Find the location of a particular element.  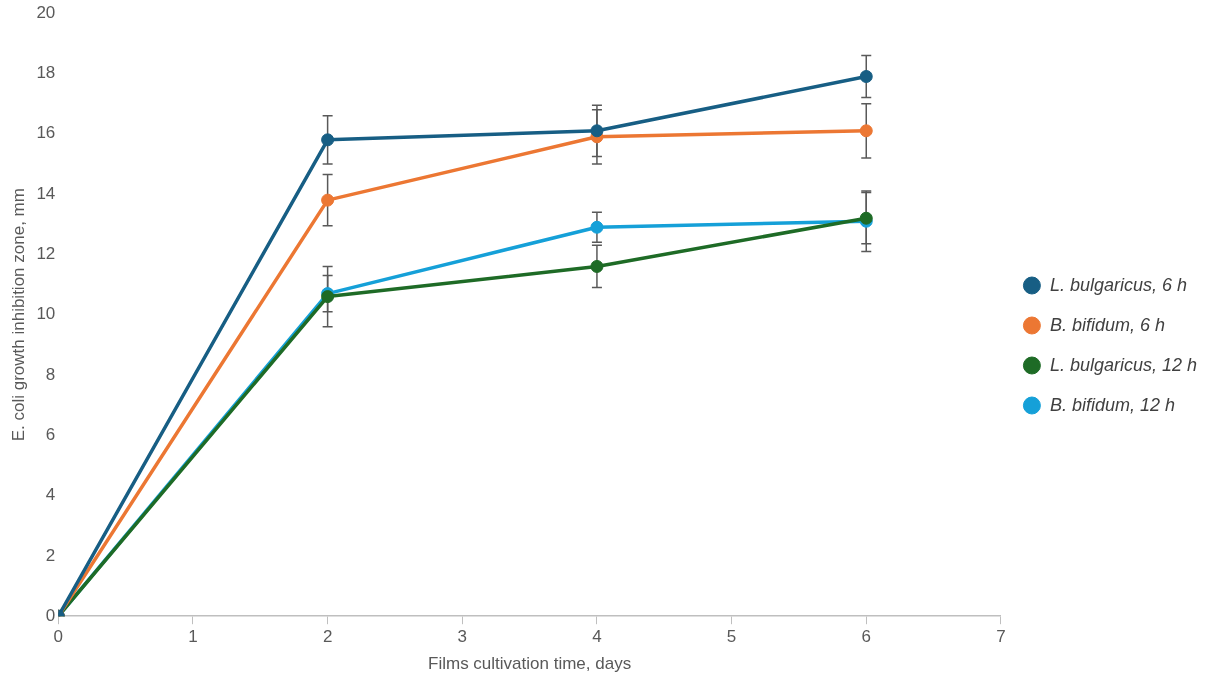

legend-label: L. bulgaricus, 12 h is located at coordinates (1123, 364).